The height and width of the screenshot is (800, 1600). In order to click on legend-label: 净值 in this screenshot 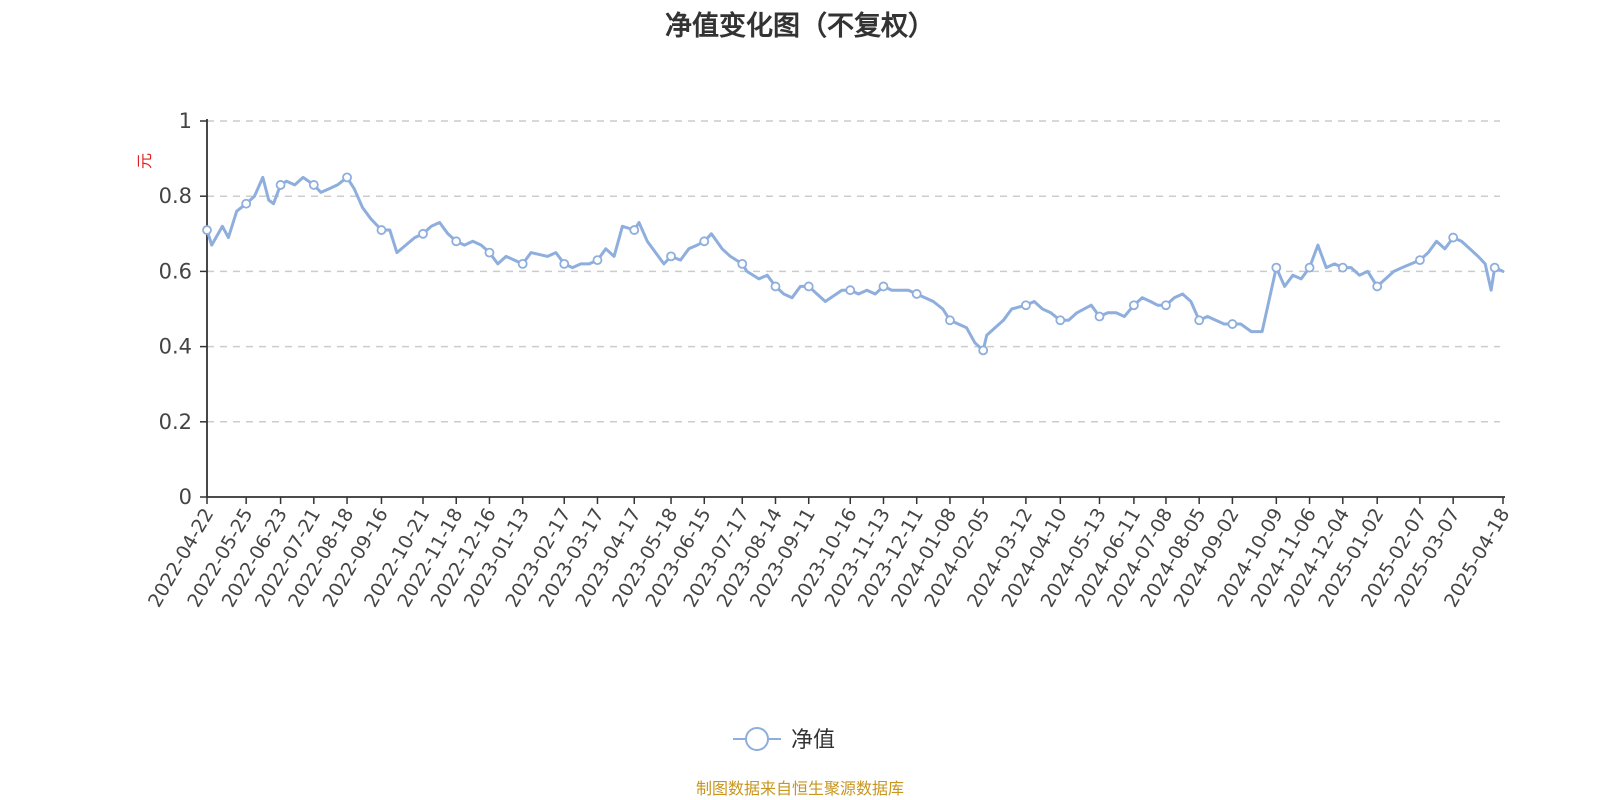, I will do `click(813, 740)`.